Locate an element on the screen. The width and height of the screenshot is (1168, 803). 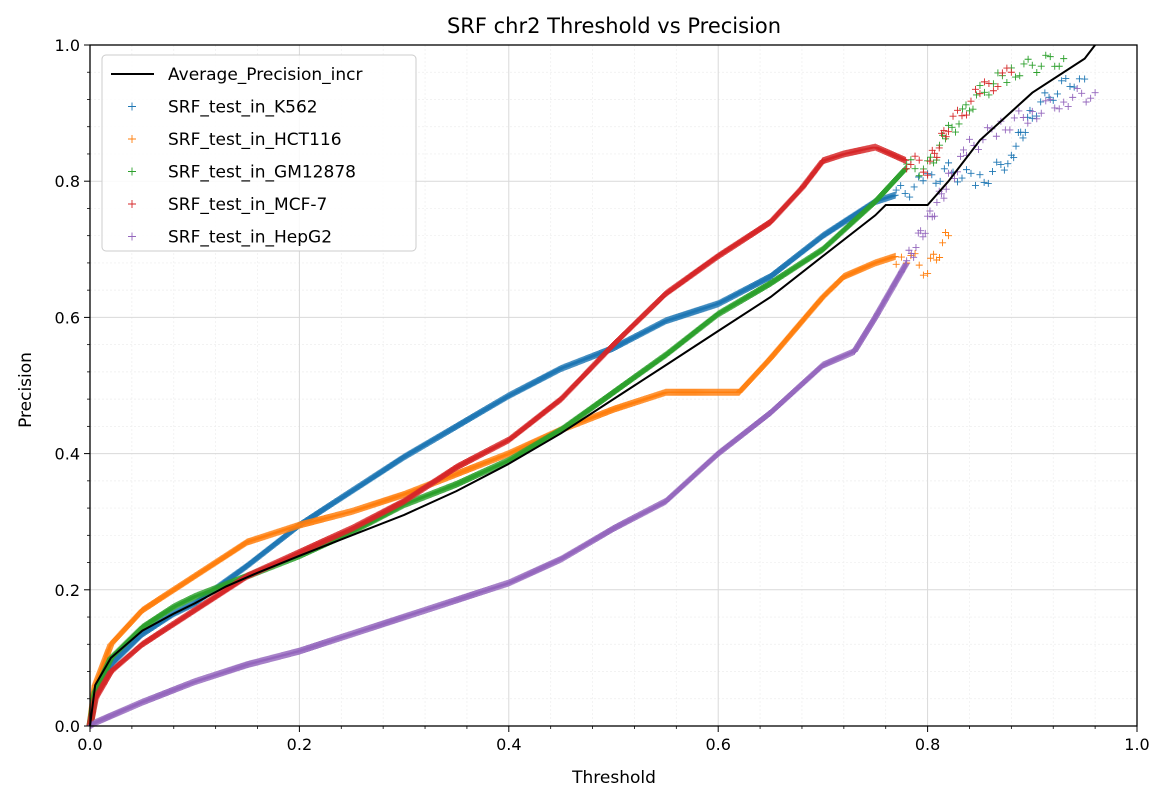
x-tick-label: 0.4 is located at coordinates (508, 744).